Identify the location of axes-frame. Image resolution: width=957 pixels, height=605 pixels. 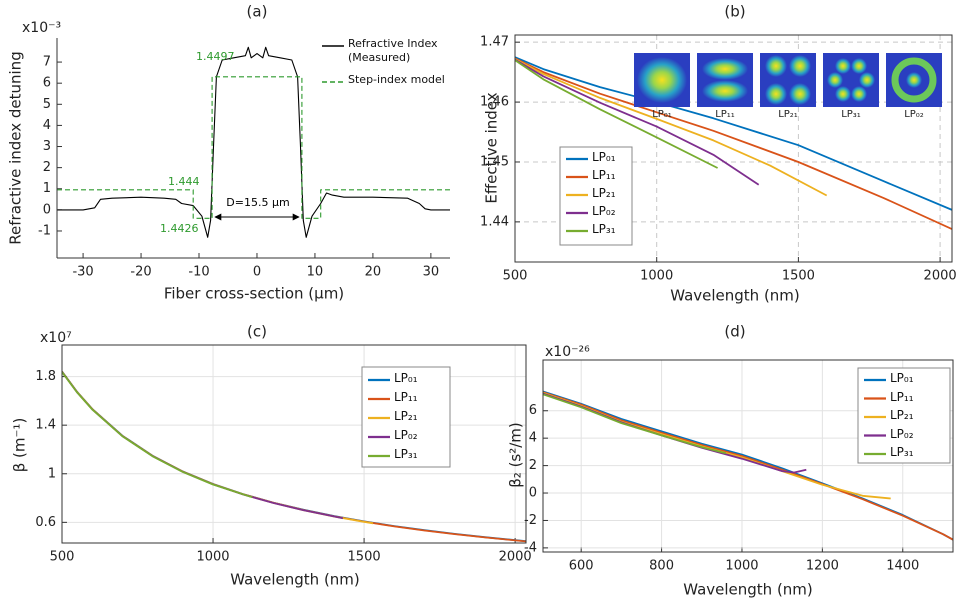
(748, 456).